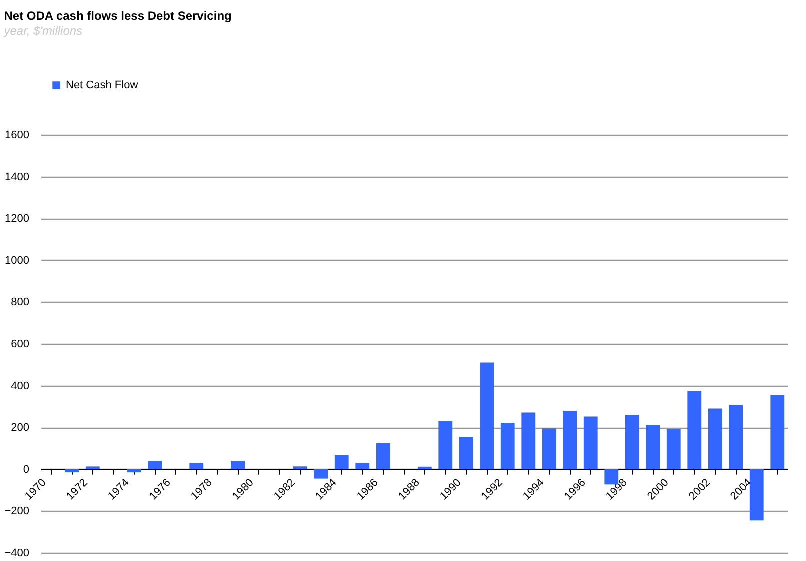 The height and width of the screenshot is (561, 806). Describe the element at coordinates (20, 302) in the screenshot. I see `y-tick-label: 800` at that location.